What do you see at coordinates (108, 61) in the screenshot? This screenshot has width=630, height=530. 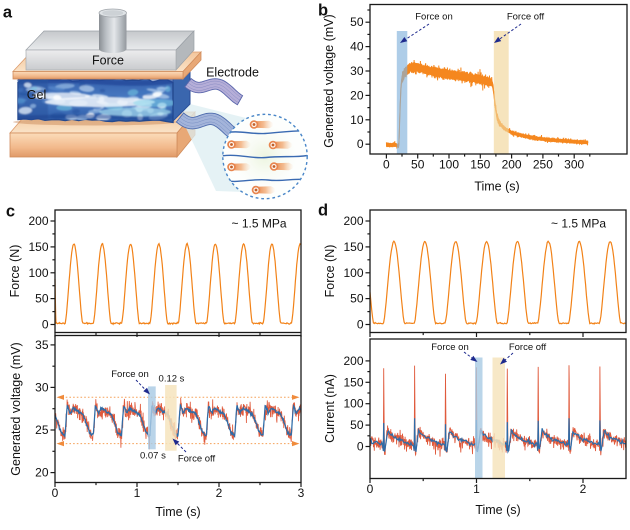 I see `svg-text: Force` at bounding box center [108, 61].